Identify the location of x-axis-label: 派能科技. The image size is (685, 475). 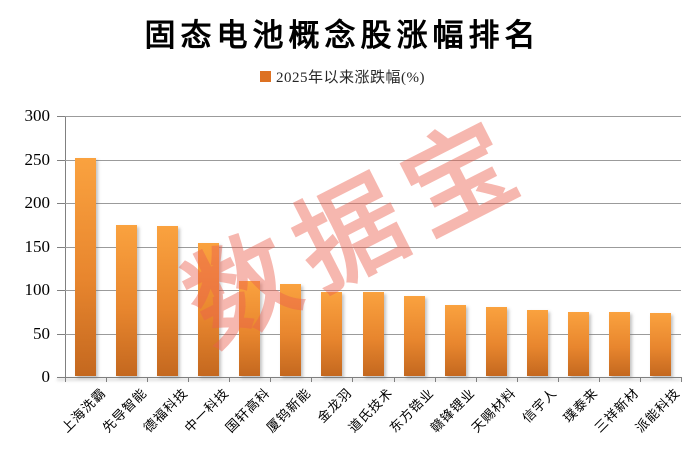
(591, 409).